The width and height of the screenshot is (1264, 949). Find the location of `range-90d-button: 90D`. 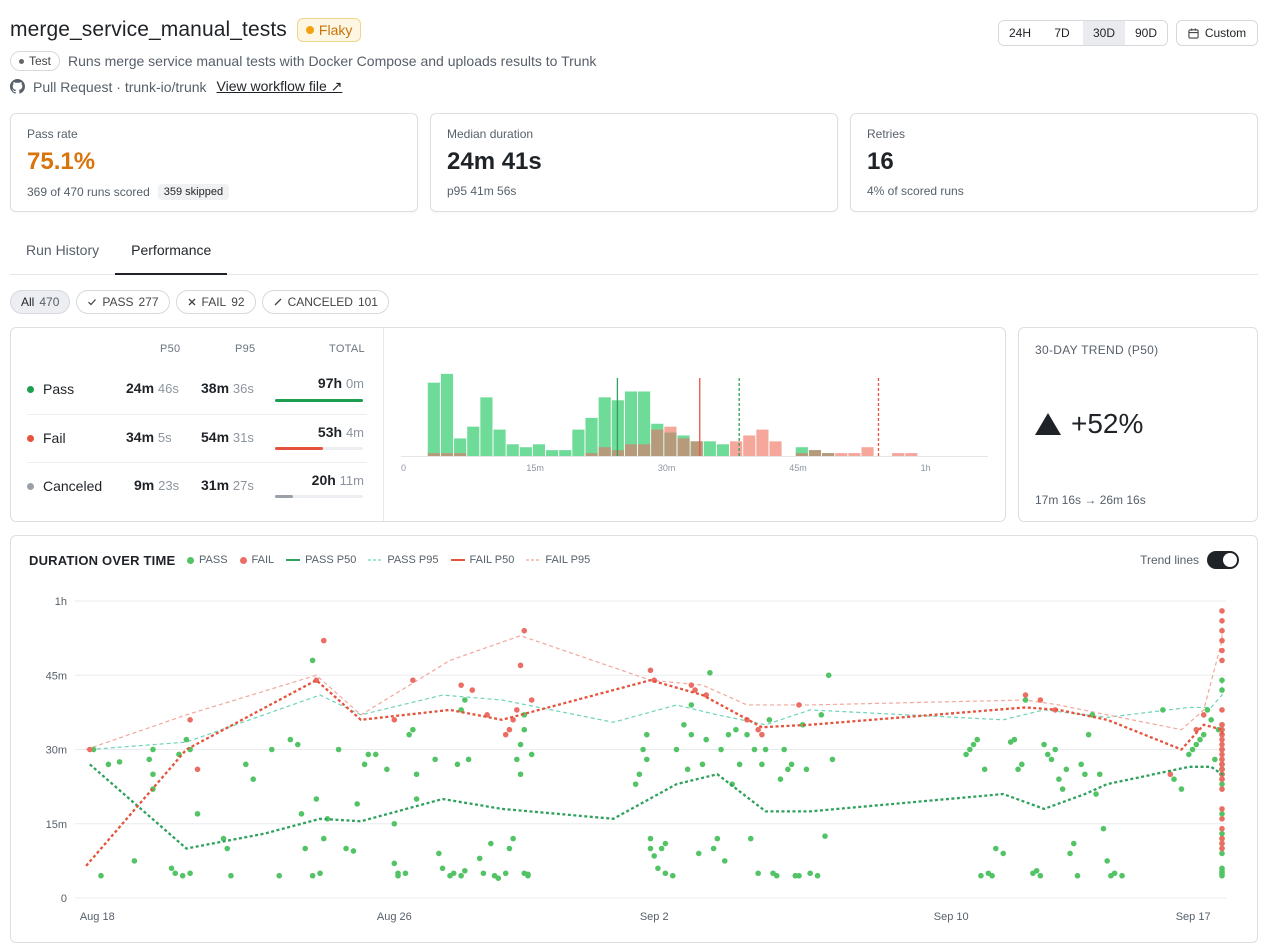

range-90d-button: 90D is located at coordinates (1146, 33).